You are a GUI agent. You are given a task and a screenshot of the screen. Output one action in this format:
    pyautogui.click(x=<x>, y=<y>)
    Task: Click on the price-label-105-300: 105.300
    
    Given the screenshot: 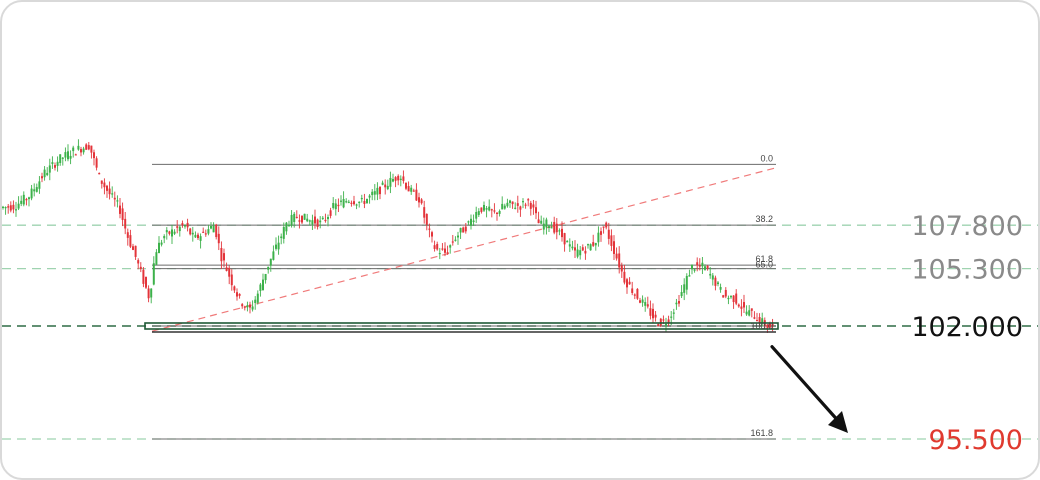 What is the action you would take?
    pyautogui.click(x=967, y=270)
    